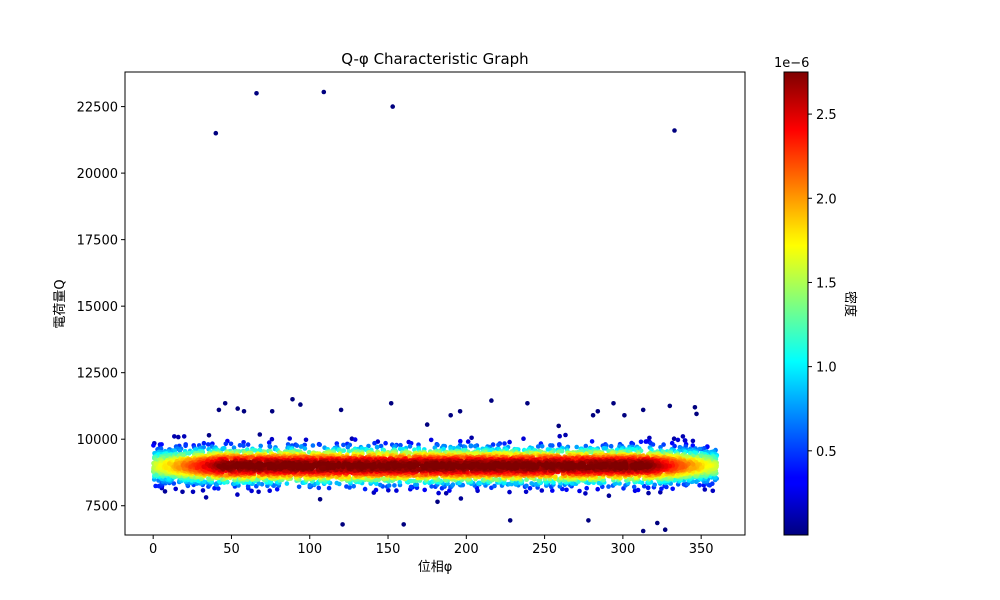 This screenshot has height=600, width=1000. What do you see at coordinates (434, 59) in the screenshot?
I see `chart-title: Q-φ Characteristic Graph` at bounding box center [434, 59].